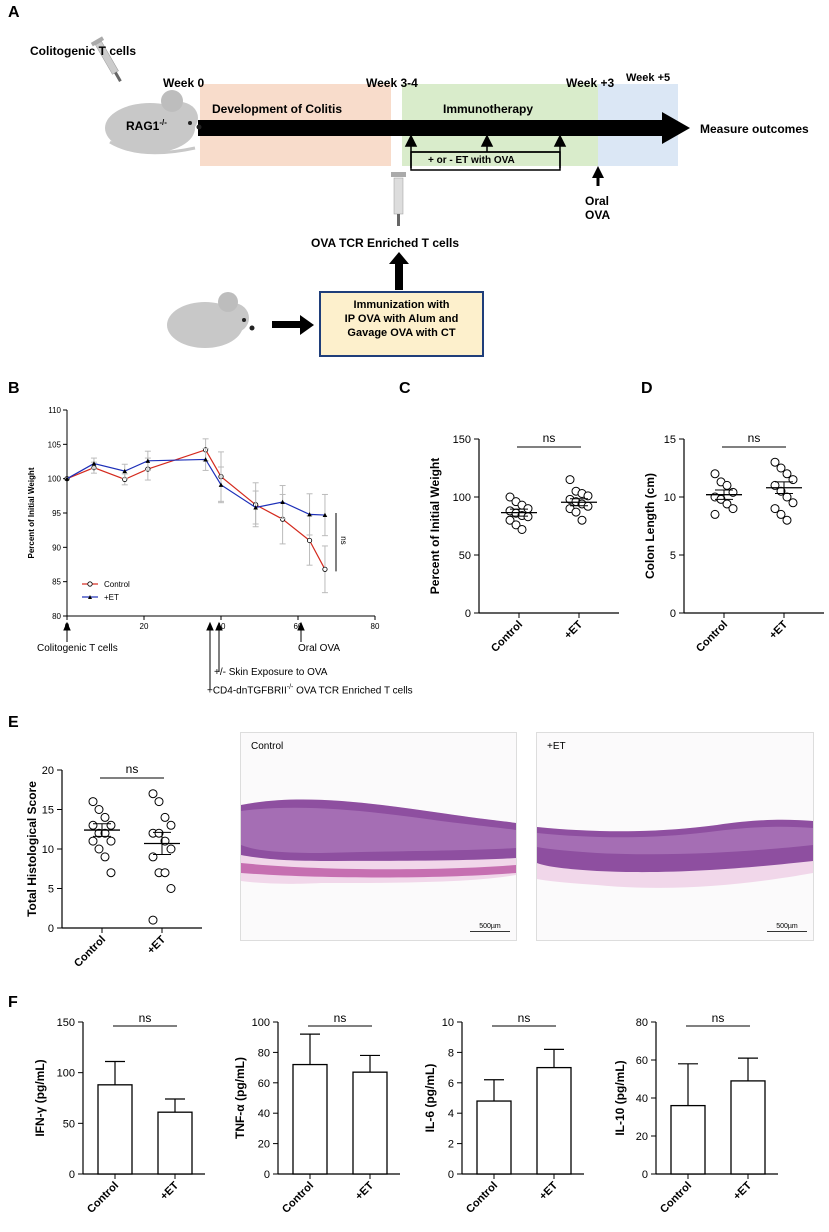 The image size is (829, 1232). What do you see at coordinates (13, 1002) in the screenshot?
I see `panel-label-f: F` at bounding box center [13, 1002].